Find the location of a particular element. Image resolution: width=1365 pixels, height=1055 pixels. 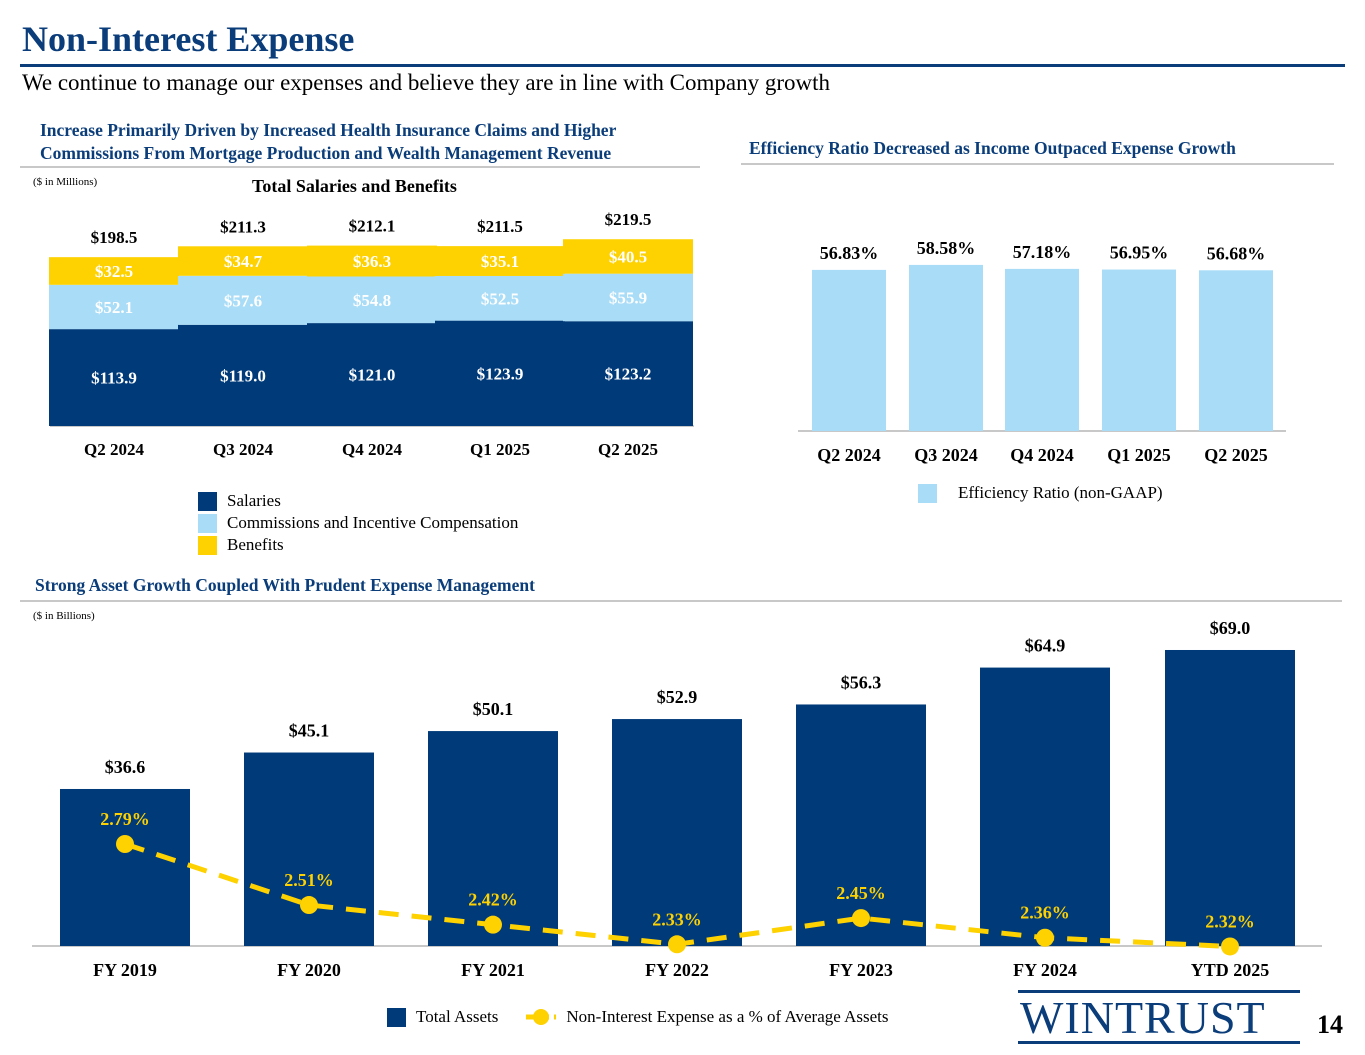

legend-label-efficiency: Efficiency Ratio (non-GAAP) is located at coordinates (1060, 492).